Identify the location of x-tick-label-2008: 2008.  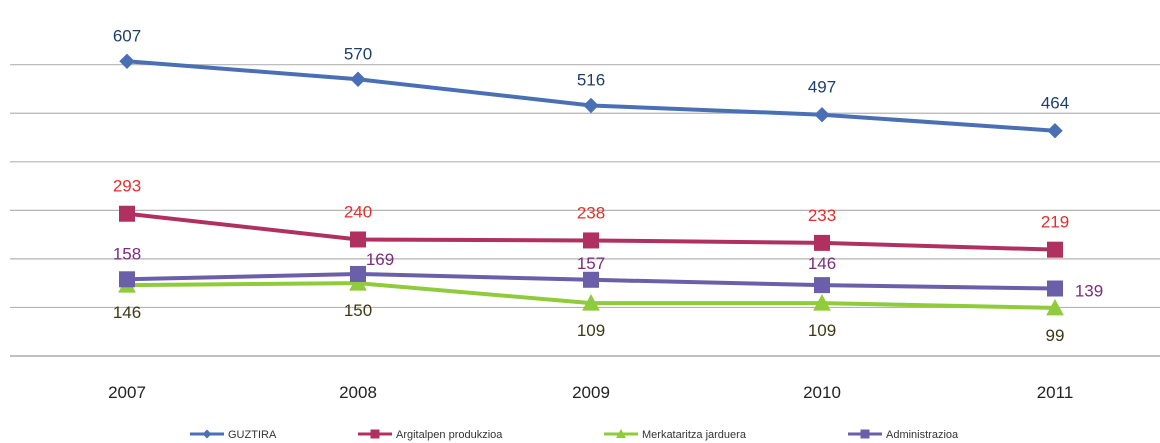
(358, 392).